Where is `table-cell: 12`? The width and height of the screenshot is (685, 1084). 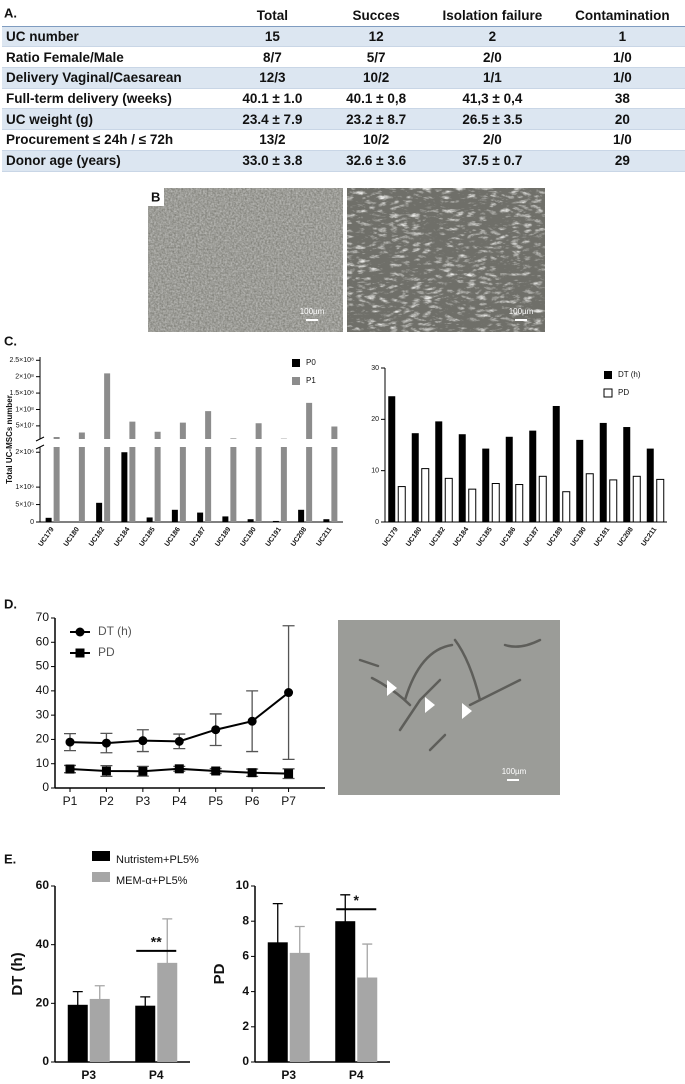 table-cell: 12 is located at coordinates (376, 37).